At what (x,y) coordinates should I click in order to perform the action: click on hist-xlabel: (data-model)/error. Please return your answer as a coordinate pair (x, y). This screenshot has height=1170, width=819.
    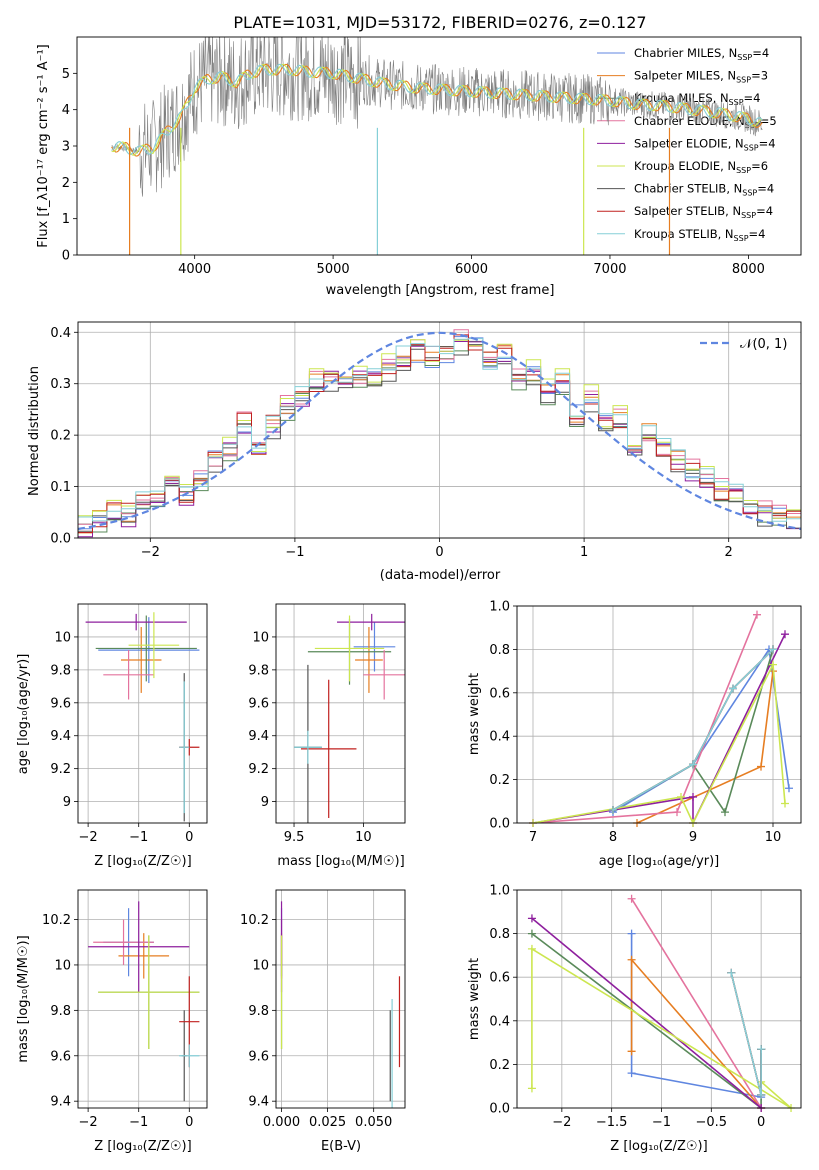
    Looking at the image, I should click on (440, 575).